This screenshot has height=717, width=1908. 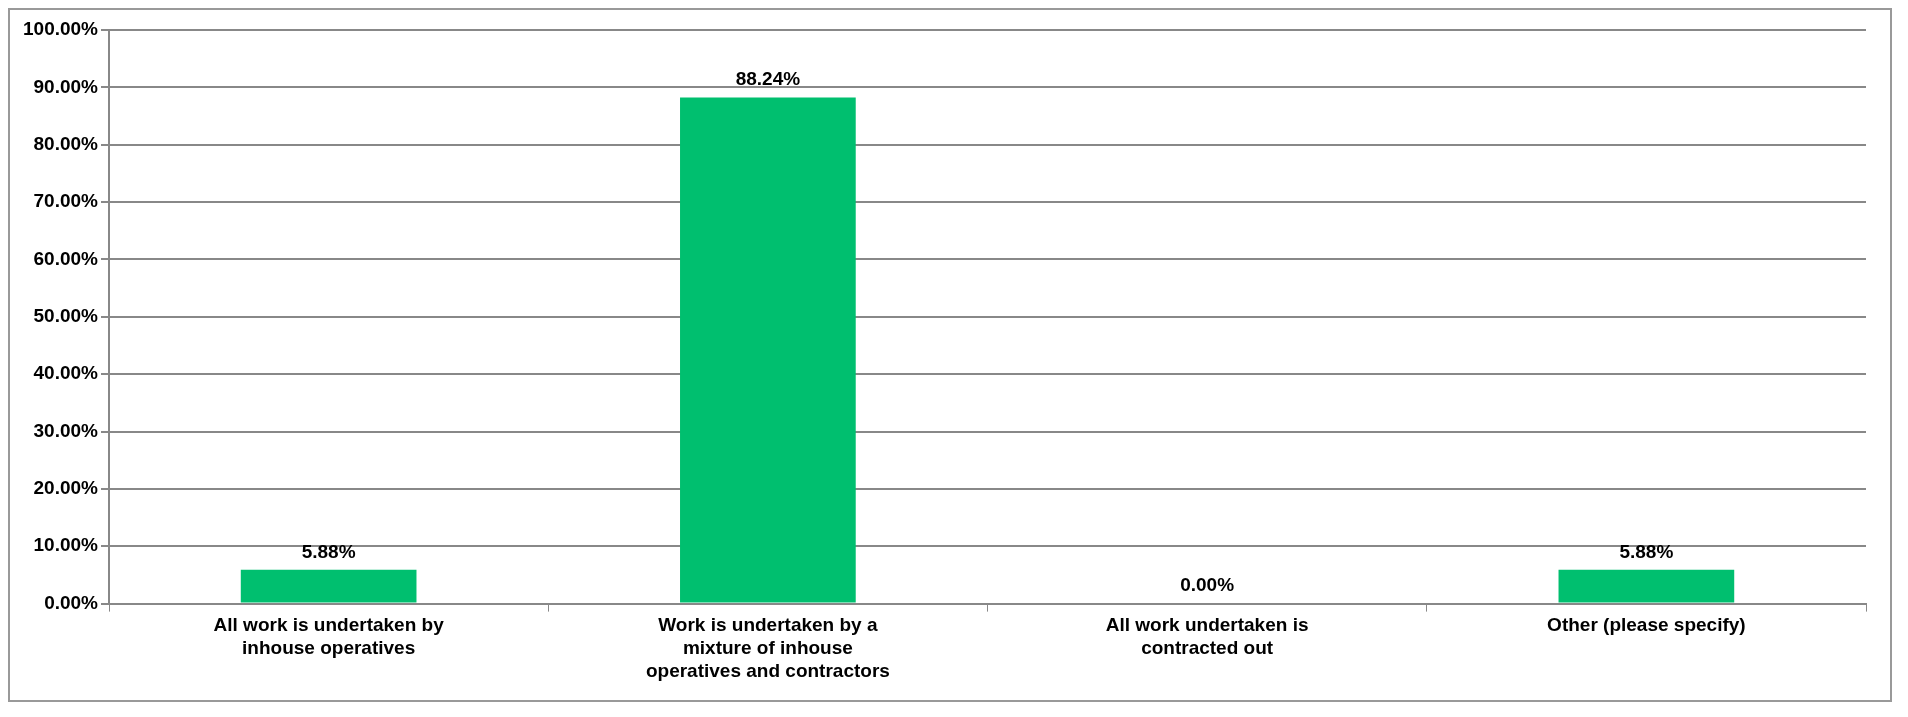 What do you see at coordinates (66, 430) in the screenshot?
I see `y-tick-label: 30.00%` at bounding box center [66, 430].